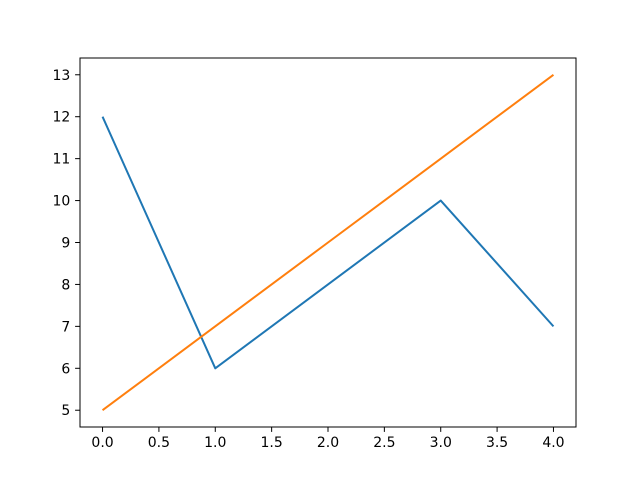 The image size is (640, 480). What do you see at coordinates (102, 443) in the screenshot?
I see `x-tick-label: 0.0` at bounding box center [102, 443].